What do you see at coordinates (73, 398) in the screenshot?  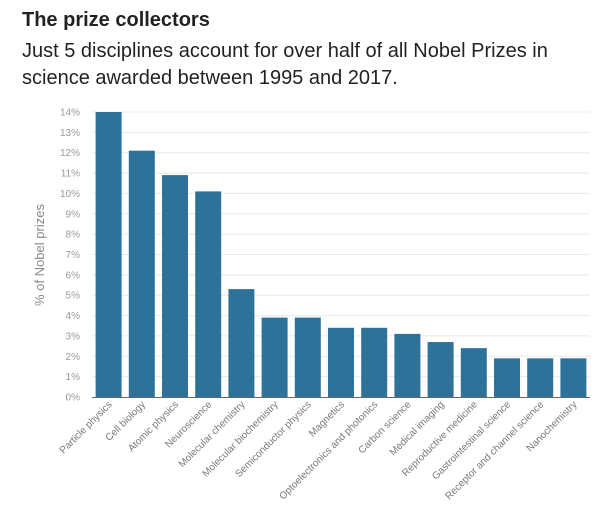 I see `y-tick-label: 0%` at bounding box center [73, 398].